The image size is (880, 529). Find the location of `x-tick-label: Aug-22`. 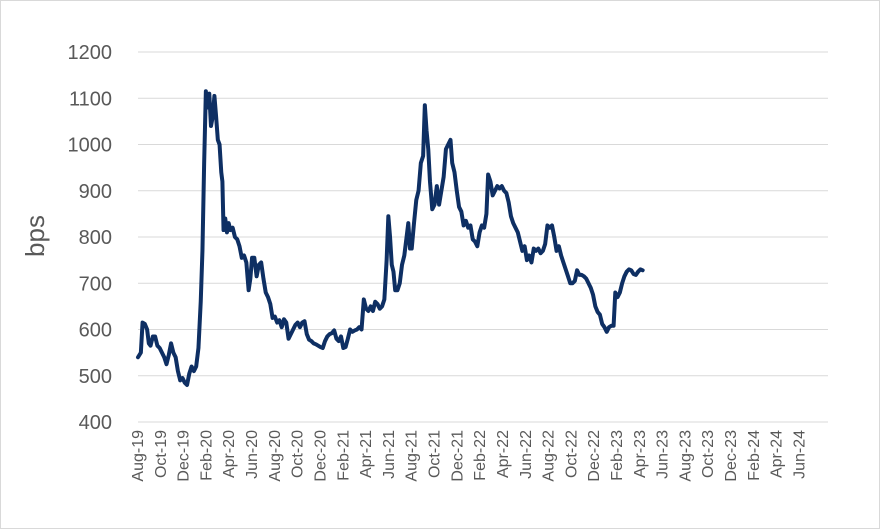

x-tick-label: Aug-22 is located at coordinates (549, 456).